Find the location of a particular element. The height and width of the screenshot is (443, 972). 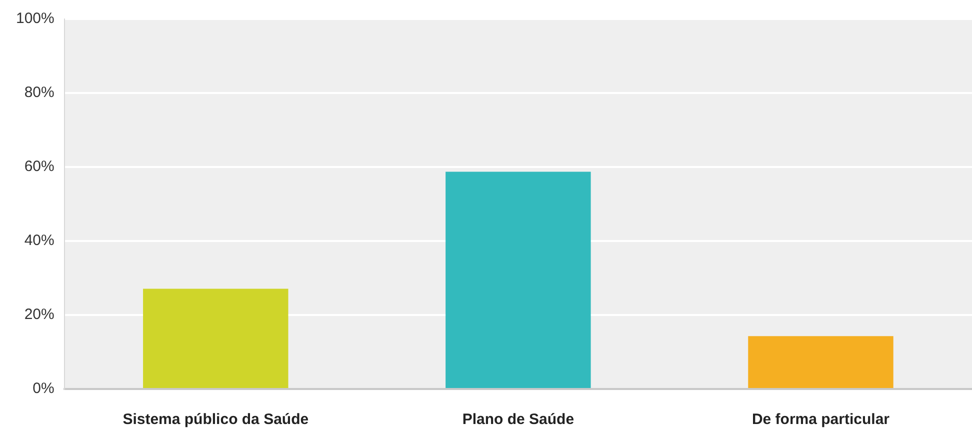

y-tick-label: 0% is located at coordinates (43, 389).